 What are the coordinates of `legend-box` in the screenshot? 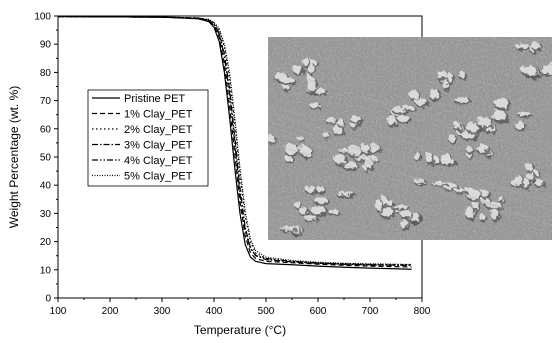 It's located at (148, 138).